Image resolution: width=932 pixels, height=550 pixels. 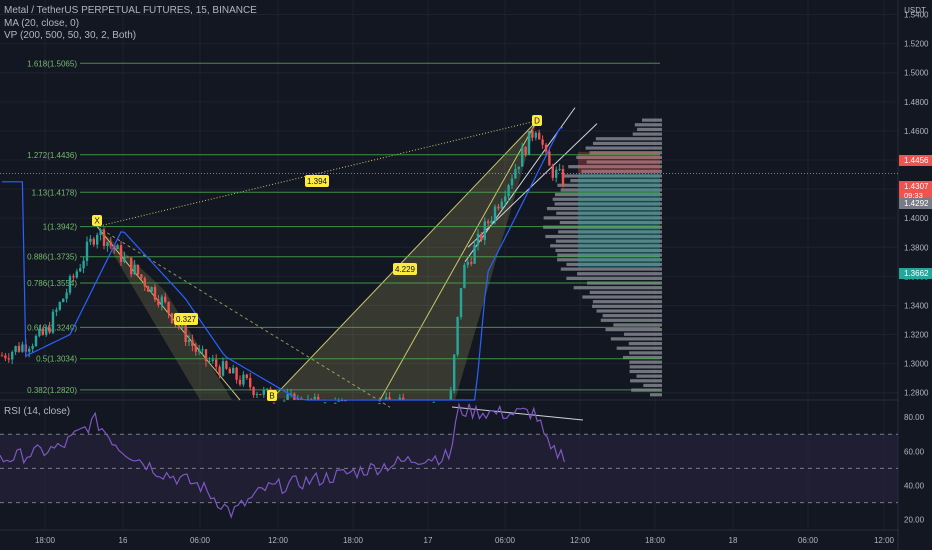 What do you see at coordinates (317, 174) in the screenshot?
I see `xd-line` at bounding box center [317, 174].